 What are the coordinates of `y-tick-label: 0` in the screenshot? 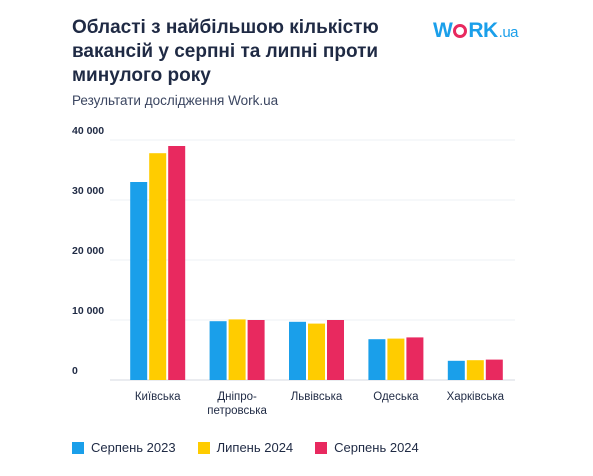 It's located at (75, 371).